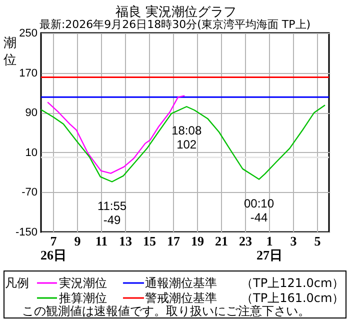  Describe the element at coordinates (292, 283) in the screenshot. I see `text: （TP上121.0cm）` at that location.